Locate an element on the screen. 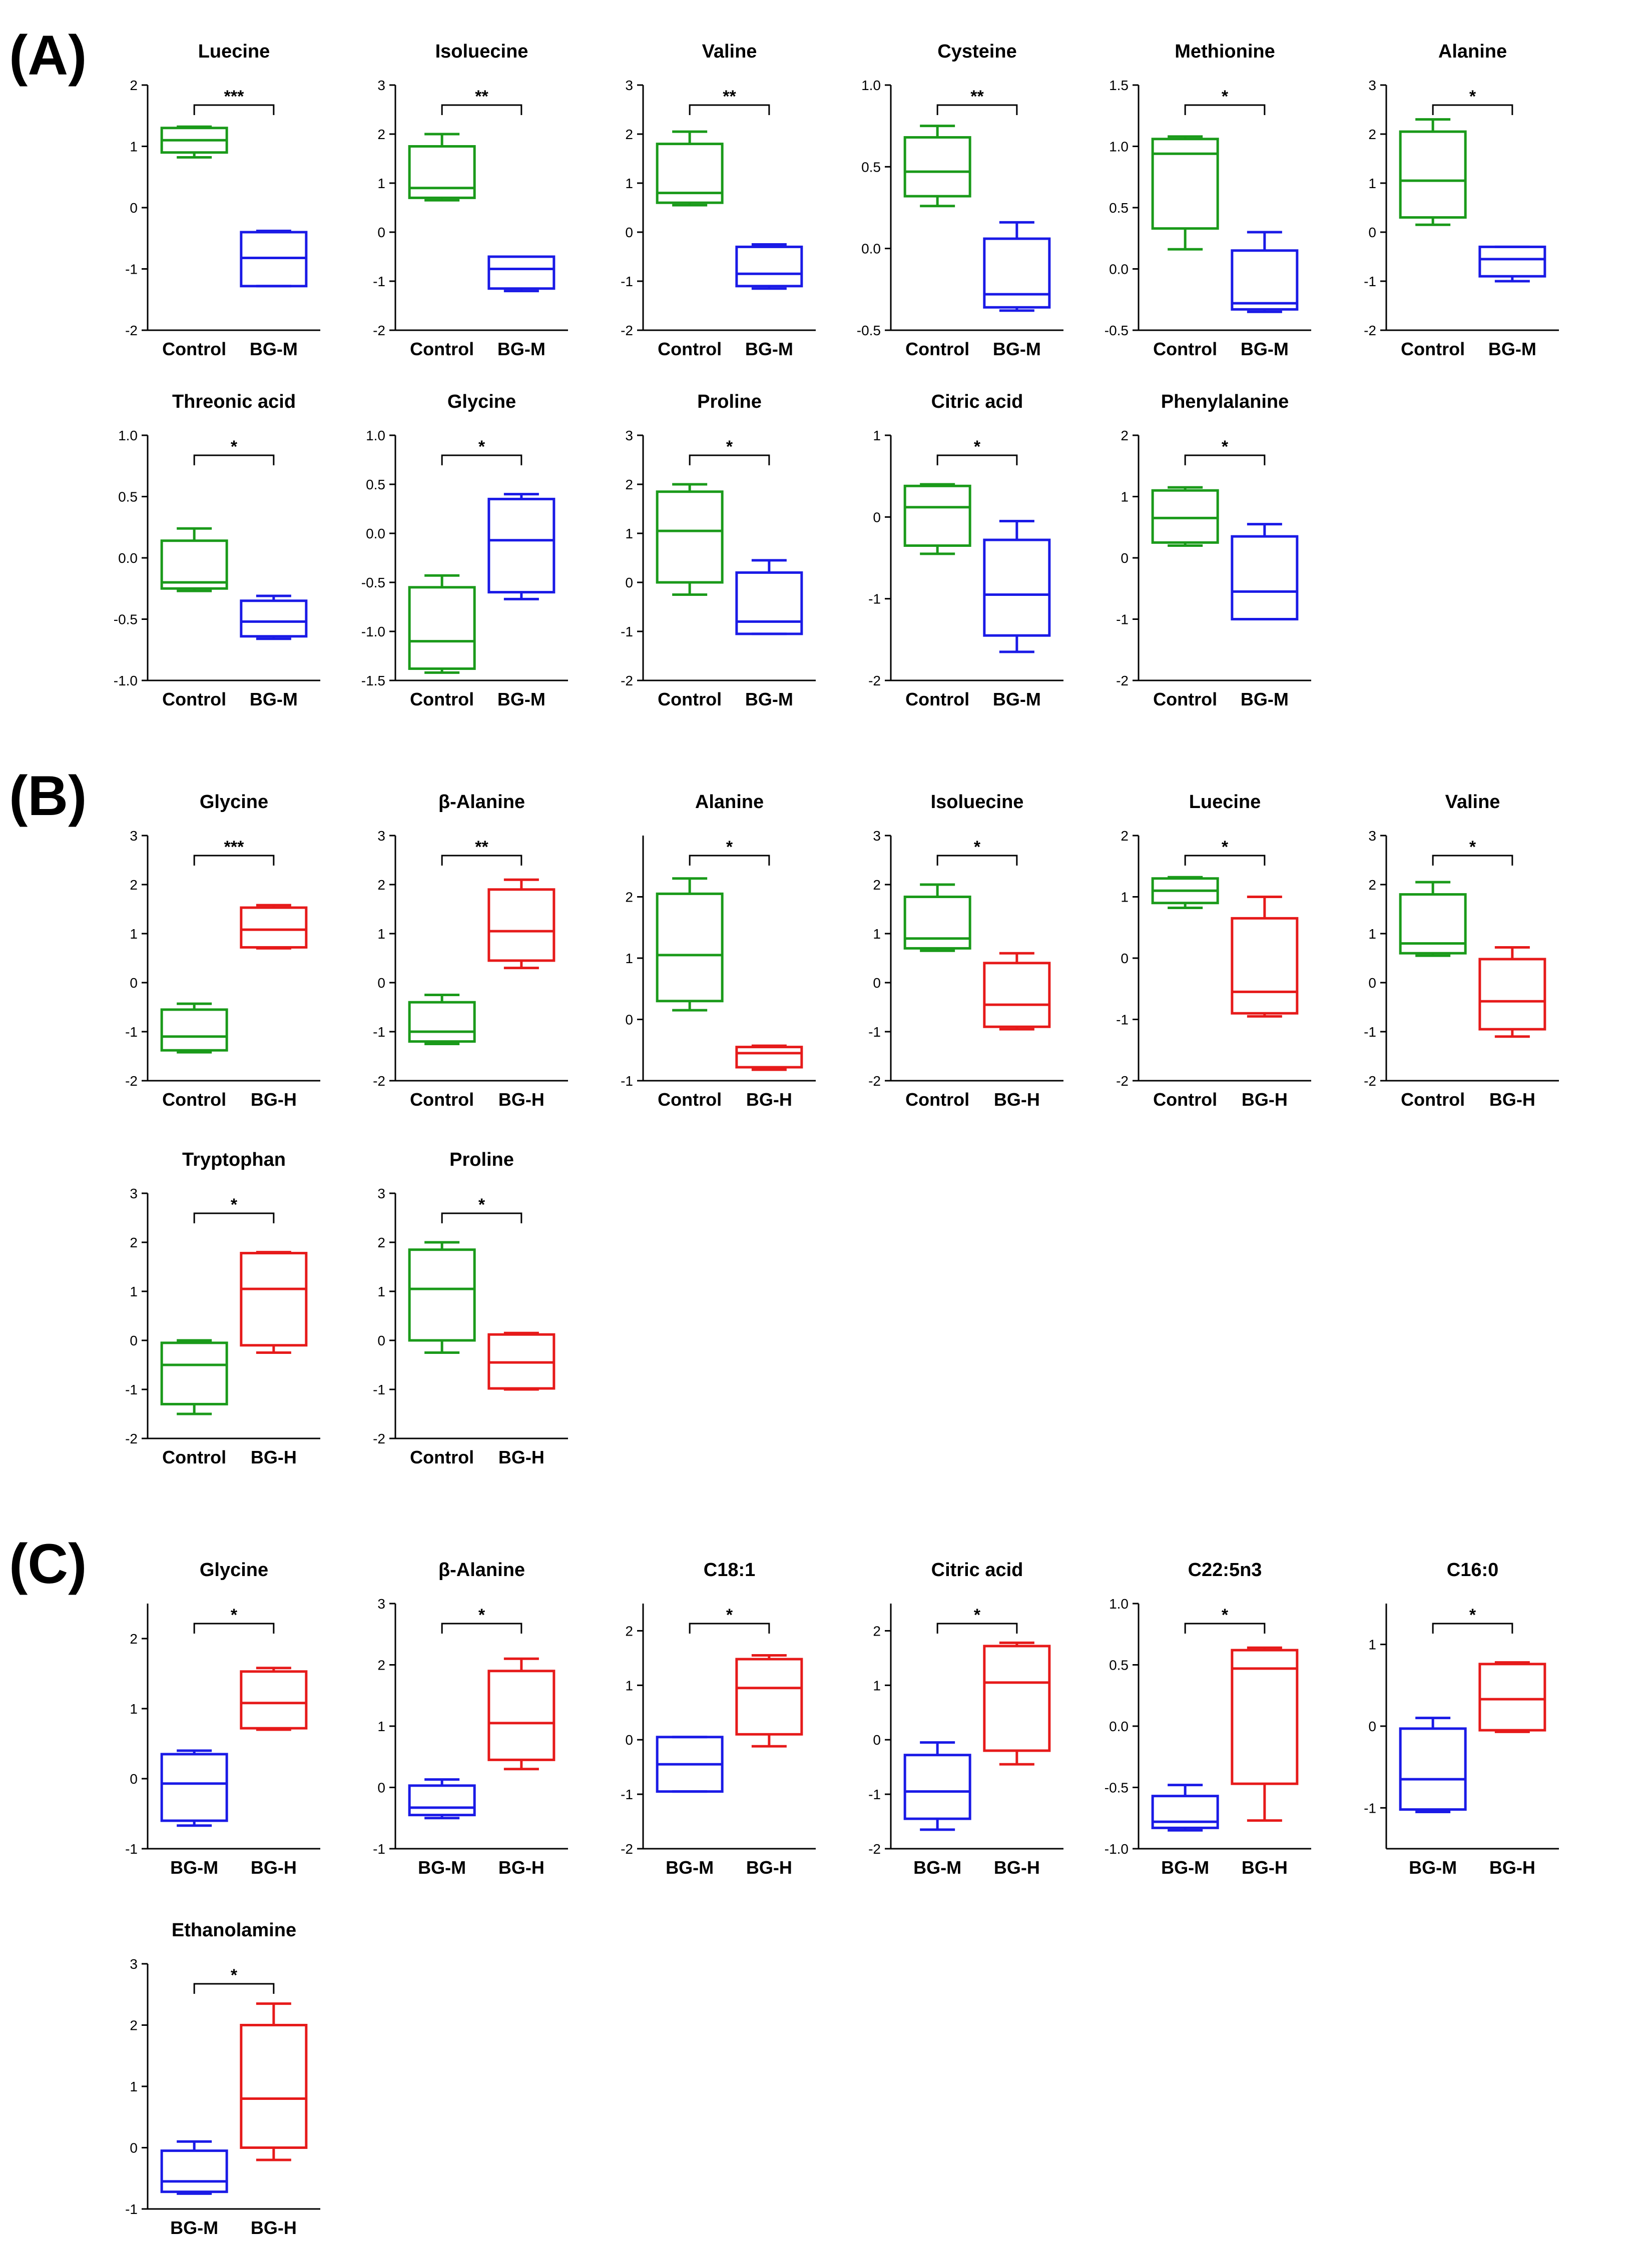 This screenshot has height=2268, width=1642. chart-title: Proline is located at coordinates (729, 401).